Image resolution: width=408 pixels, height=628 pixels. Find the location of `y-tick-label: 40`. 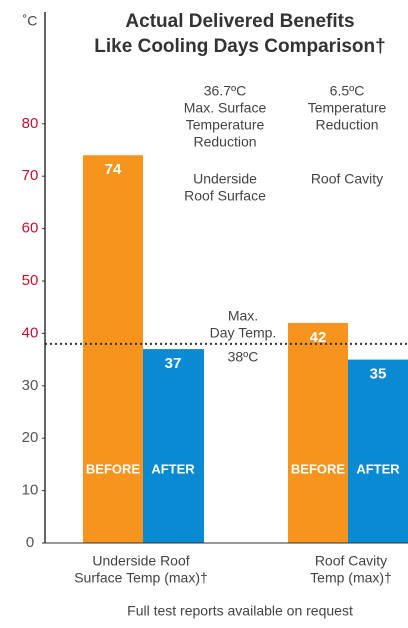

y-tick-label: 40 is located at coordinates (30, 332).